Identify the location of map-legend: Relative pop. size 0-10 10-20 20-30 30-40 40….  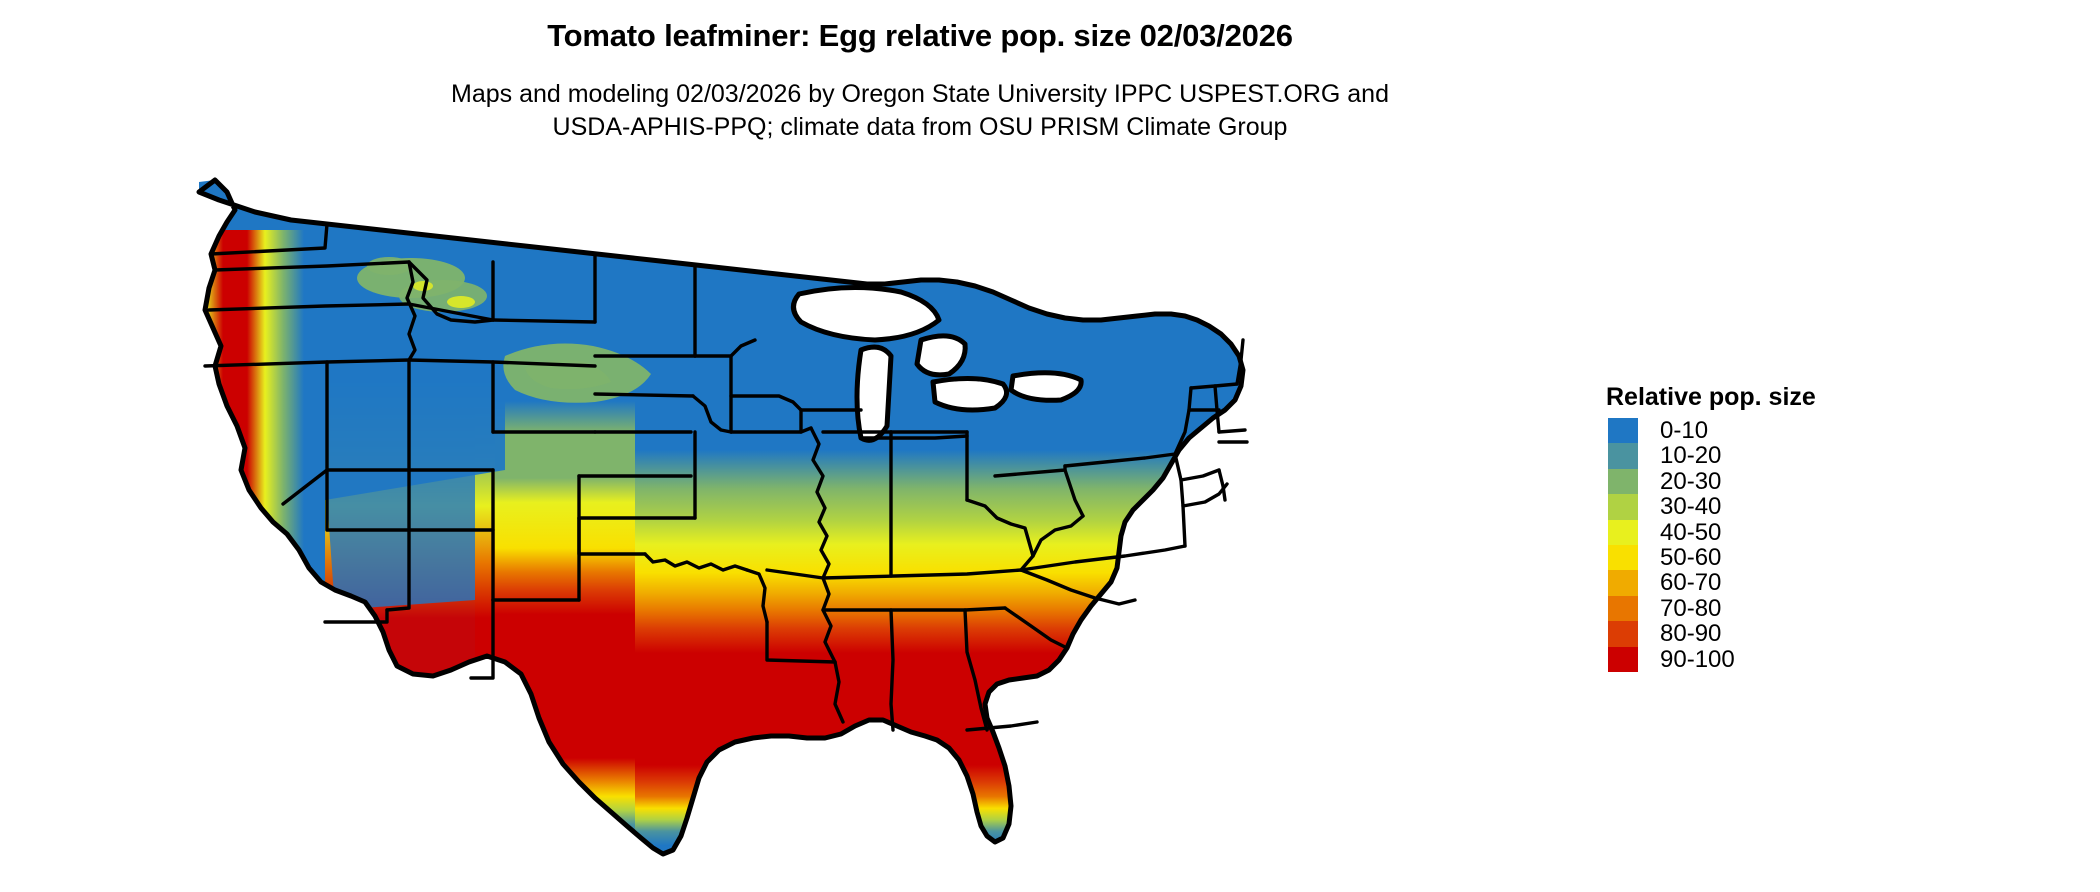
(1765, 527).